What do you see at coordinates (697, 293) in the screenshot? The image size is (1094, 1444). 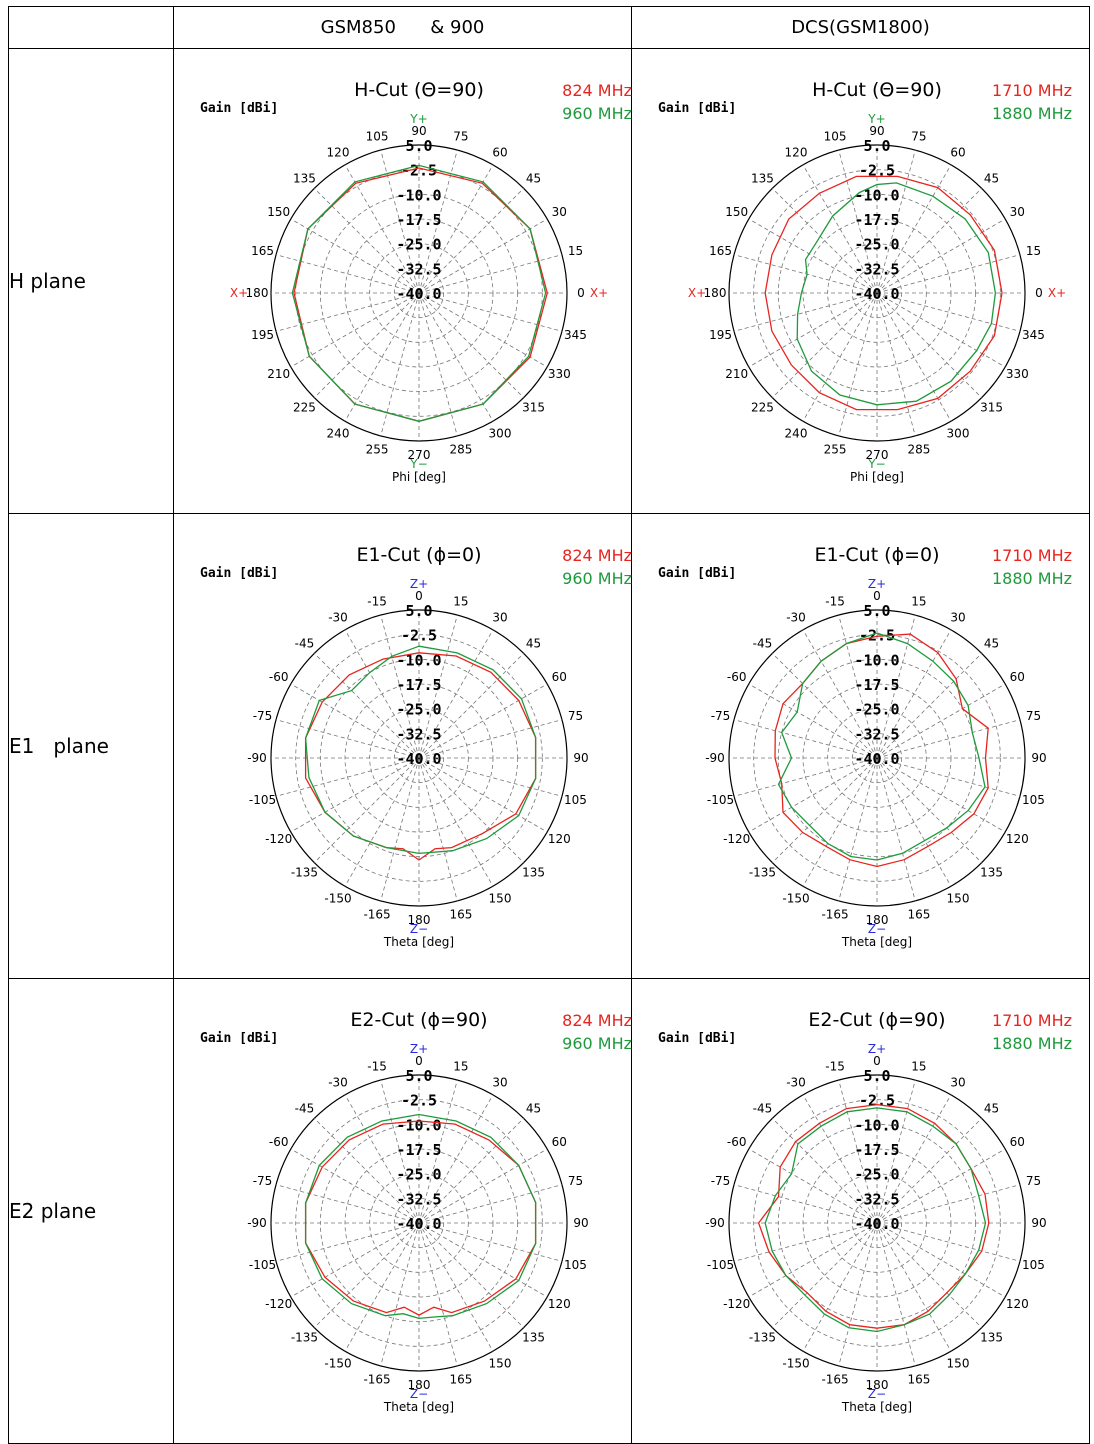 I see `left-axis-marker: X+` at bounding box center [697, 293].